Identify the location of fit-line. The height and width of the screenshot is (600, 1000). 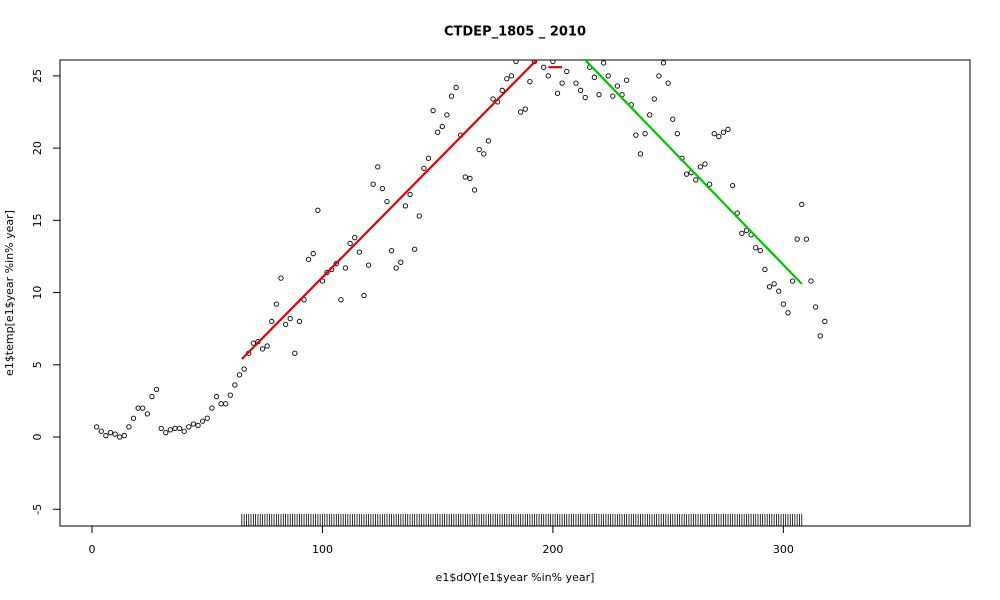
(693, 172).